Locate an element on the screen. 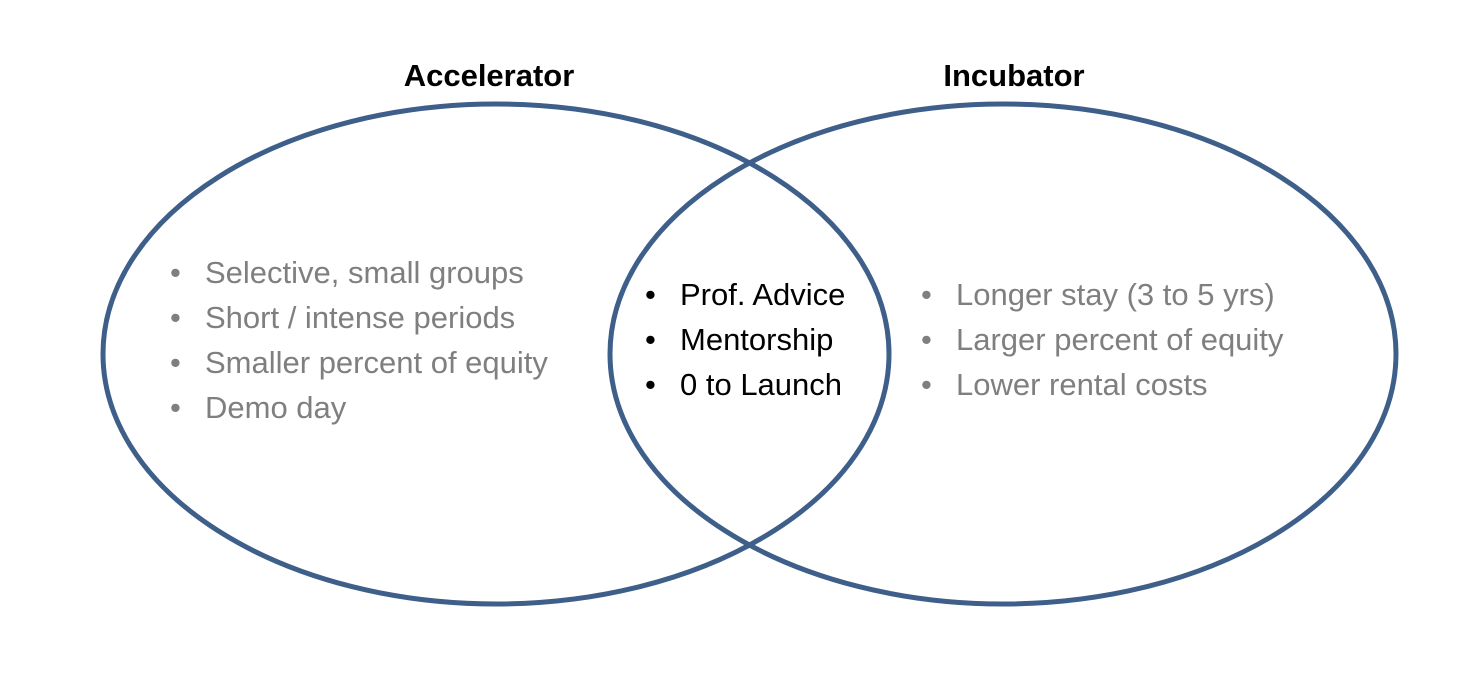 The image size is (1484, 684). accelerator-item: Short / intense periods is located at coordinates (358, 317).